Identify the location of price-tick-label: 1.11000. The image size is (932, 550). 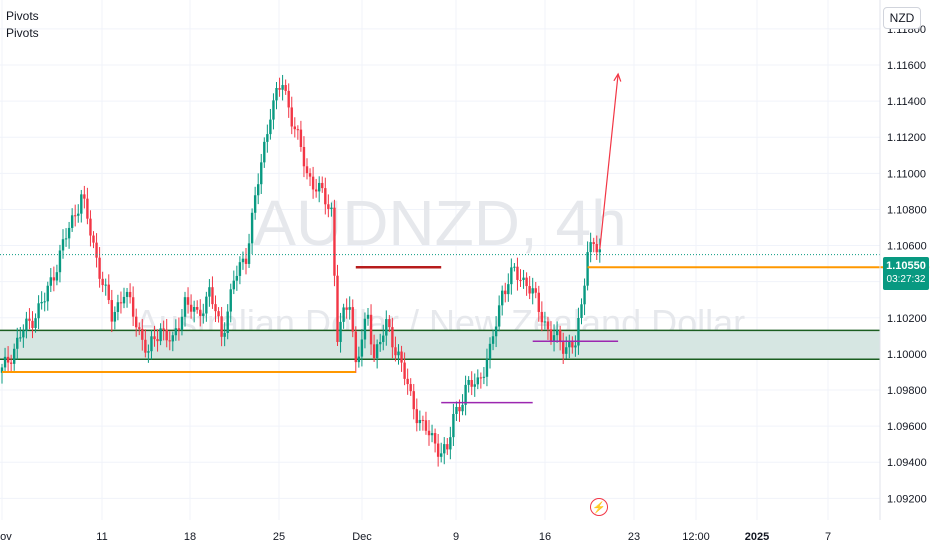
(906, 174).